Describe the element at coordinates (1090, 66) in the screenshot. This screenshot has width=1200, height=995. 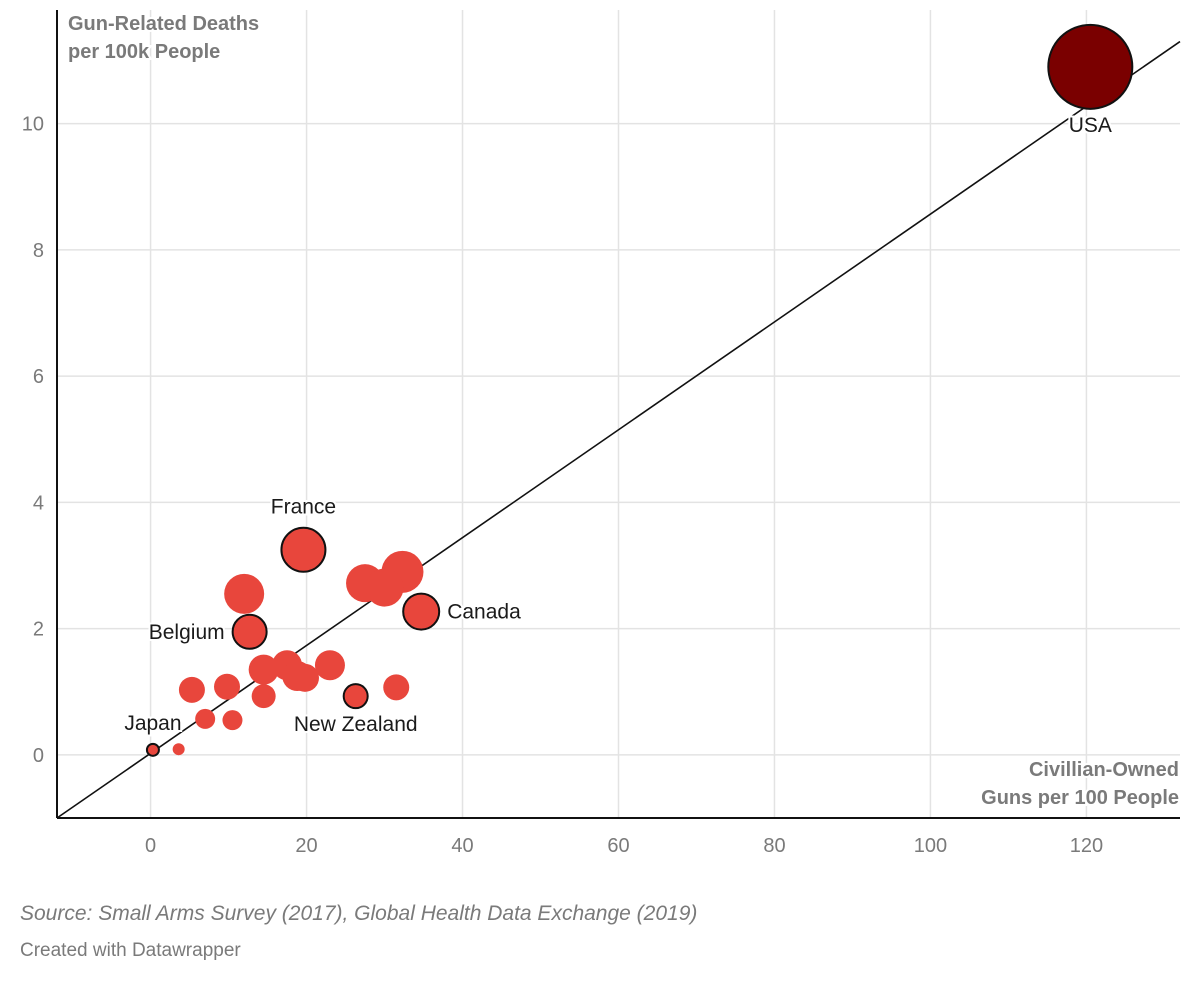
I see `point-usa` at that location.